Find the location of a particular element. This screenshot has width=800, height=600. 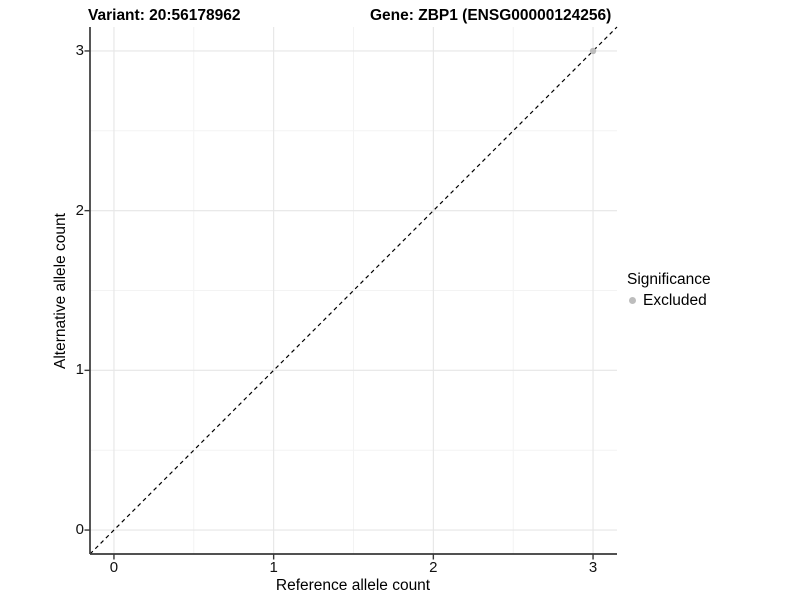

y-tick-label: 1 is located at coordinates (79, 370).